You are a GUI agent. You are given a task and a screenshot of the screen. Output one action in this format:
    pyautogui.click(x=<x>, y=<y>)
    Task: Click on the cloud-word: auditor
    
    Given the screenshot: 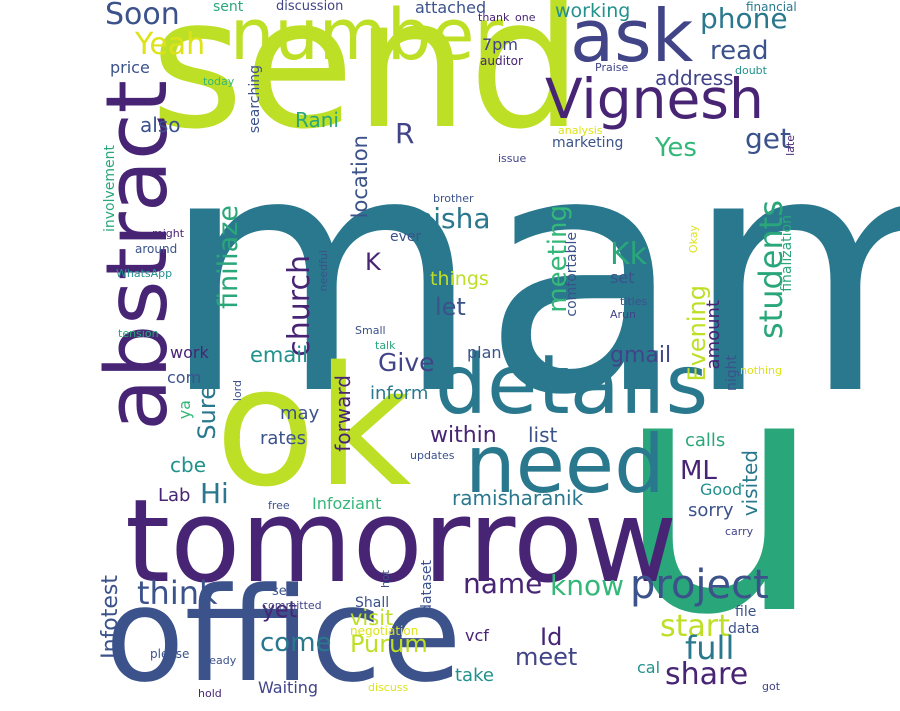 What is the action you would take?
    pyautogui.click(x=501, y=61)
    